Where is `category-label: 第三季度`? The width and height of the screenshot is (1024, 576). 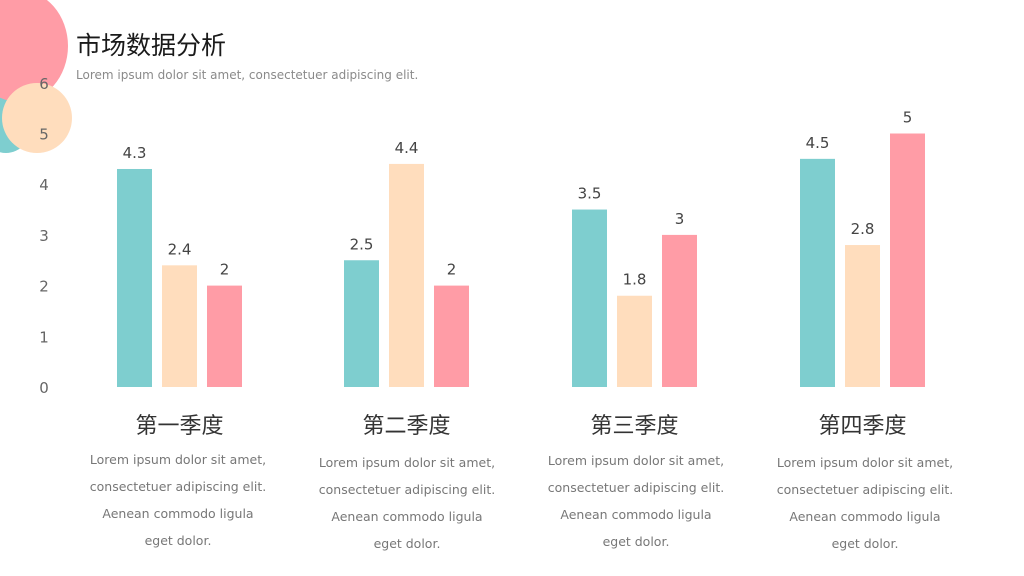
category-label: 第三季度 is located at coordinates (634, 426).